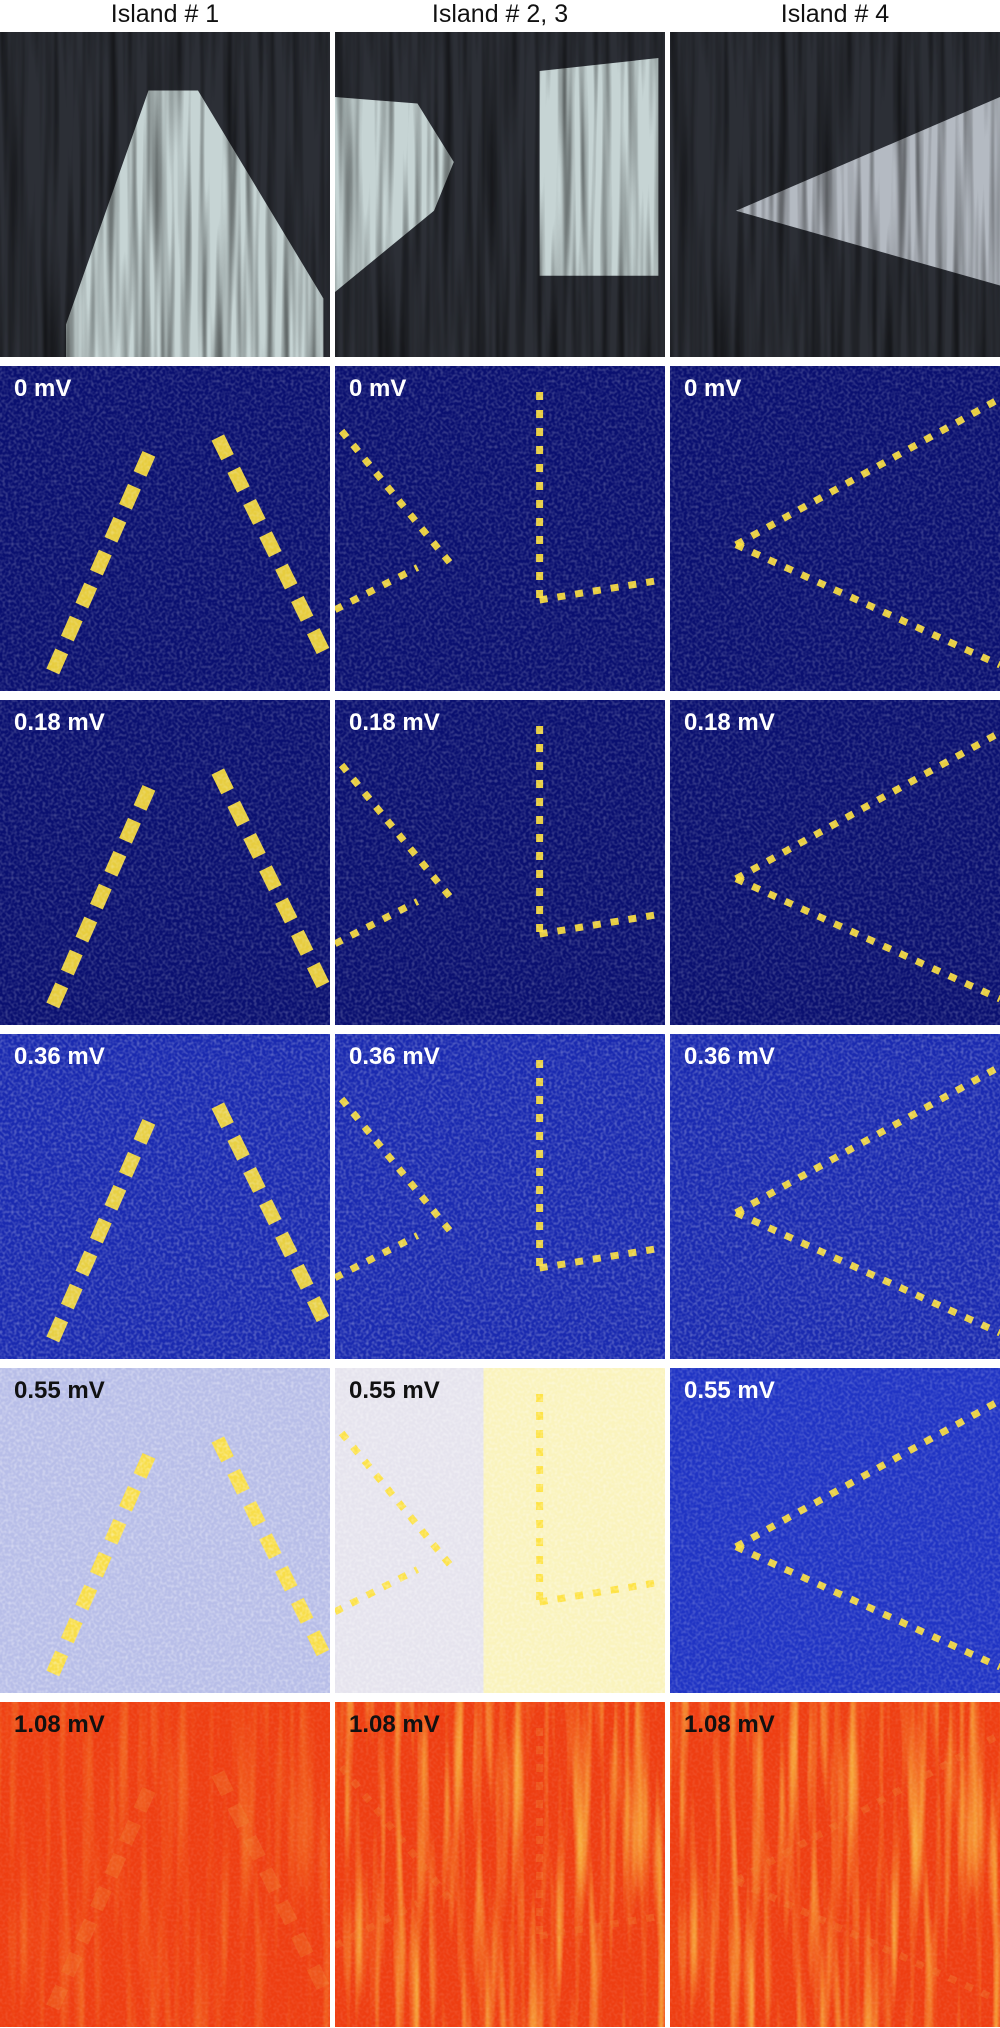 This screenshot has height=2028, width=1000. I want to click on column-title: Island # 2, 3, so click(500, 14).